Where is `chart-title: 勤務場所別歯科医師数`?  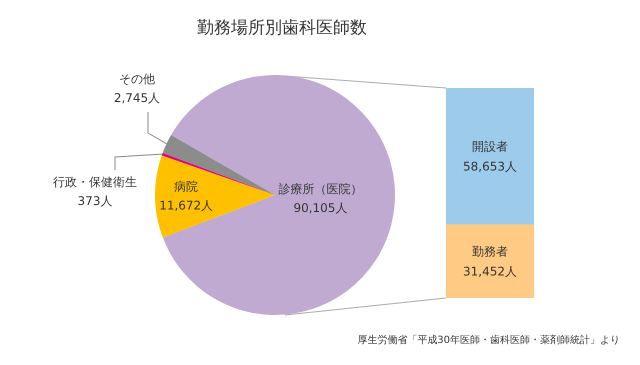
chart-title: 勤務場所別歯科医師数 is located at coordinates (282, 28).